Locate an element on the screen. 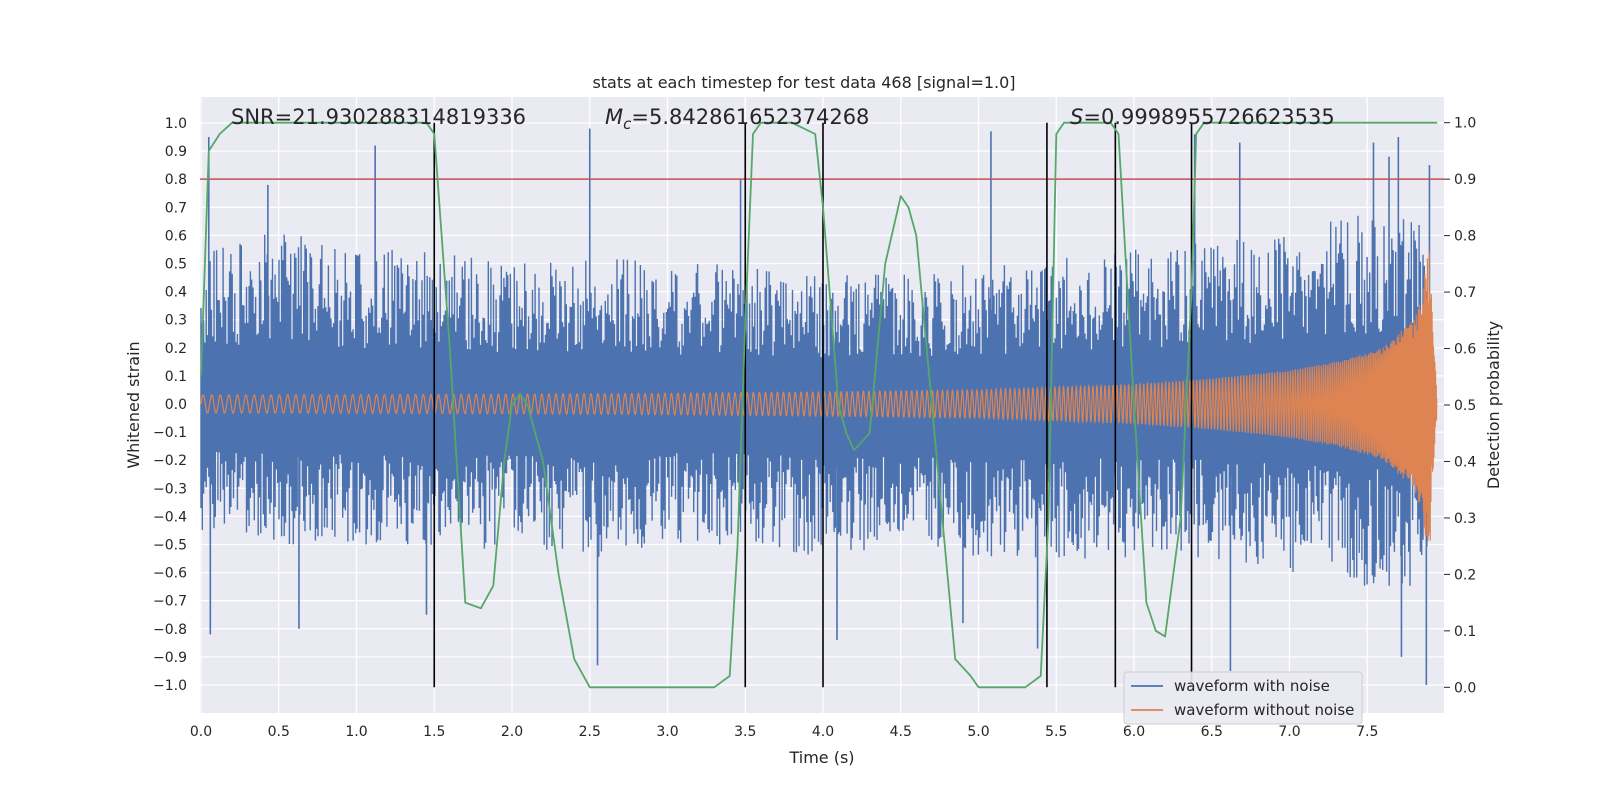  mc-subscript: c is located at coordinates (627, 124).